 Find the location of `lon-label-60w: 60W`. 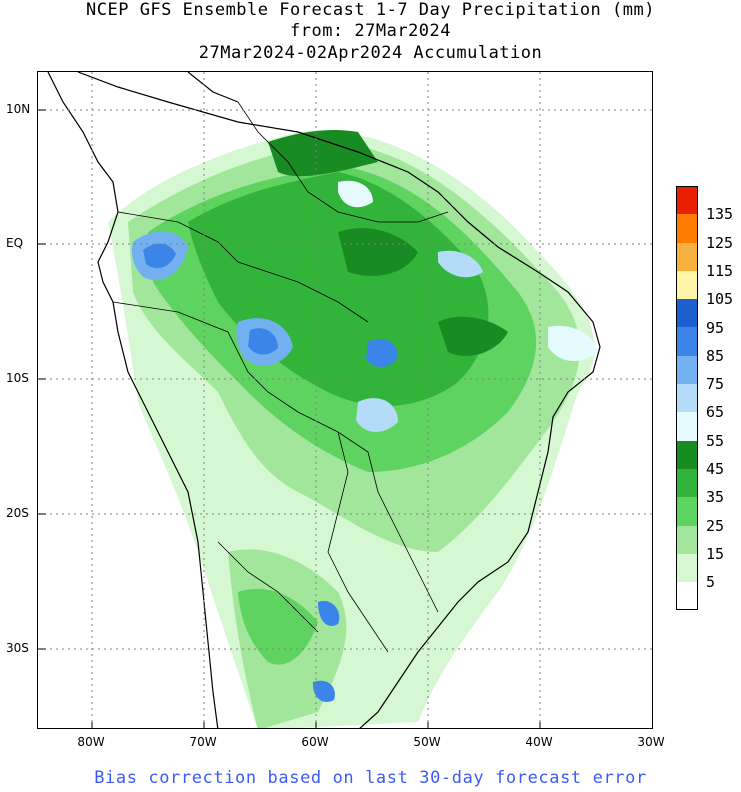

lon-label-60w: 60W is located at coordinates (315, 742).